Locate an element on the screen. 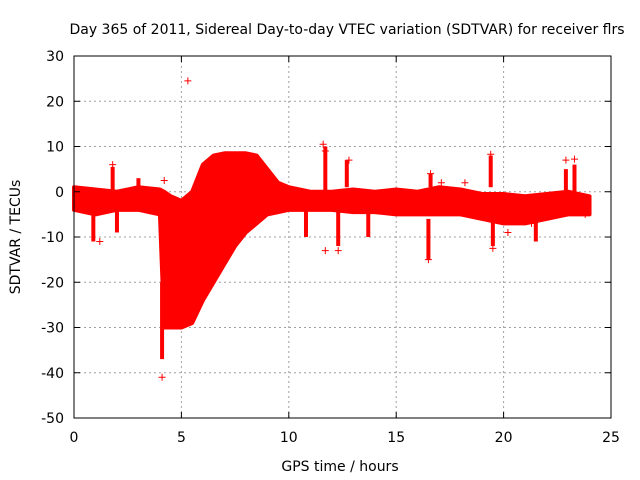 The height and width of the screenshot is (480, 640). x-axis-label: GPS time / hours is located at coordinates (339, 467).